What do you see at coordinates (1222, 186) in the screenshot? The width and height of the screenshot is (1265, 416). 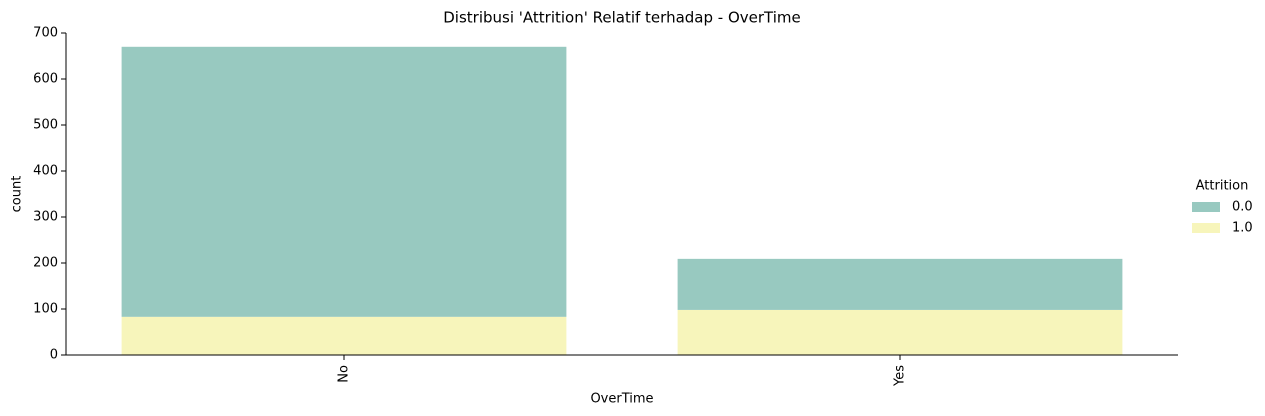 I see `legend-title: Attrition` at bounding box center [1222, 186].